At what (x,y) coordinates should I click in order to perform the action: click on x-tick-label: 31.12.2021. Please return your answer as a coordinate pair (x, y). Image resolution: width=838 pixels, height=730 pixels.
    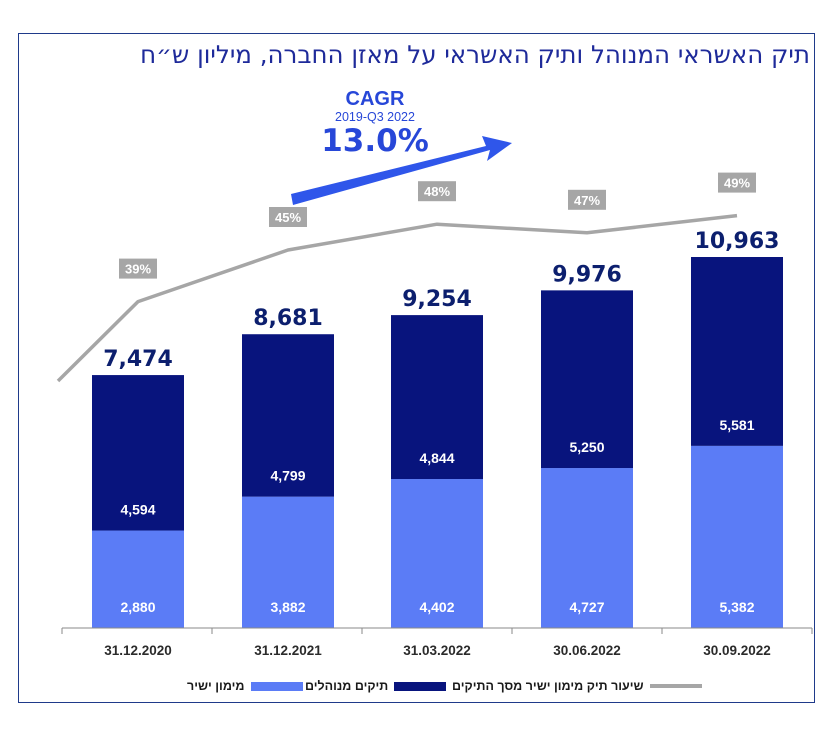
    Looking at the image, I should click on (288, 650).